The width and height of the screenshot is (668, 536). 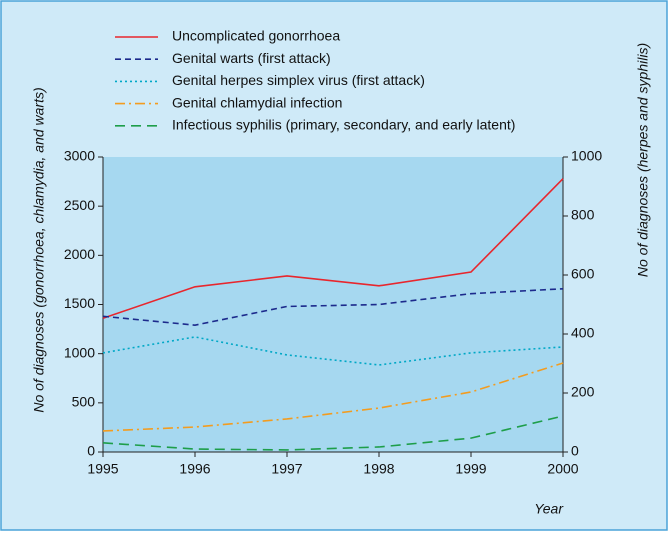 I want to click on x-tick-label: 1996, so click(x=194, y=469).